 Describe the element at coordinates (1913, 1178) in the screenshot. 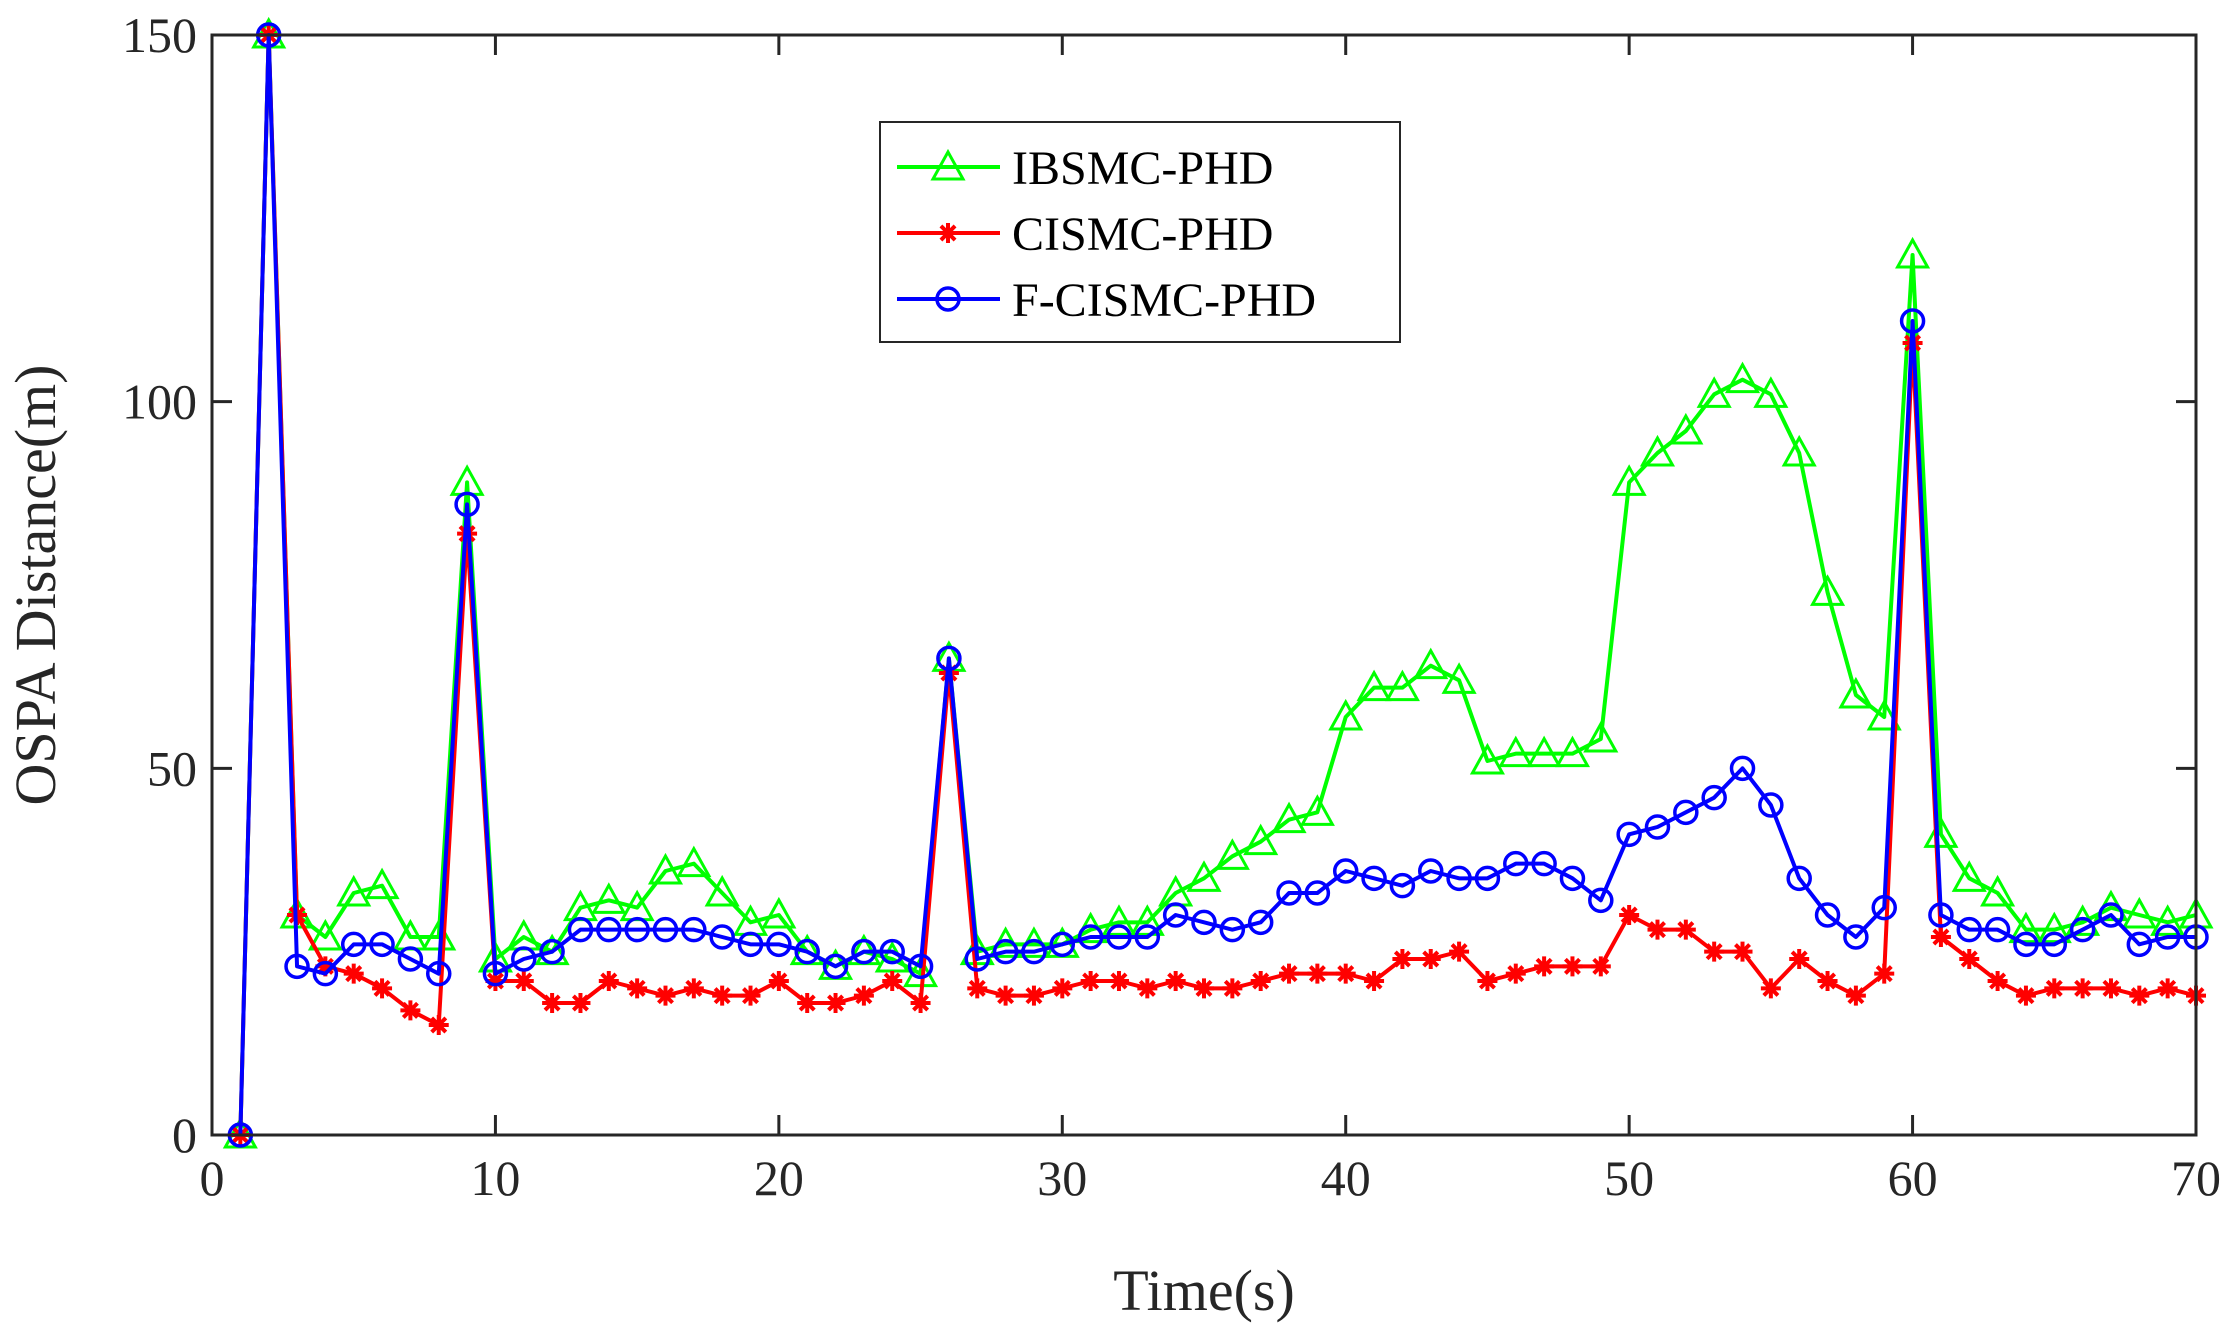

I see `x-tick-label: 60` at that location.